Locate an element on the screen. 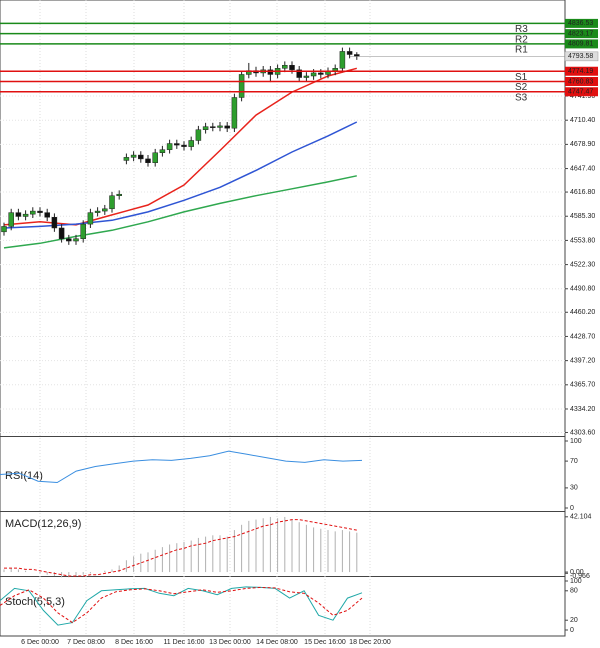  y-tick-label: 4522.30 is located at coordinates (582, 264).